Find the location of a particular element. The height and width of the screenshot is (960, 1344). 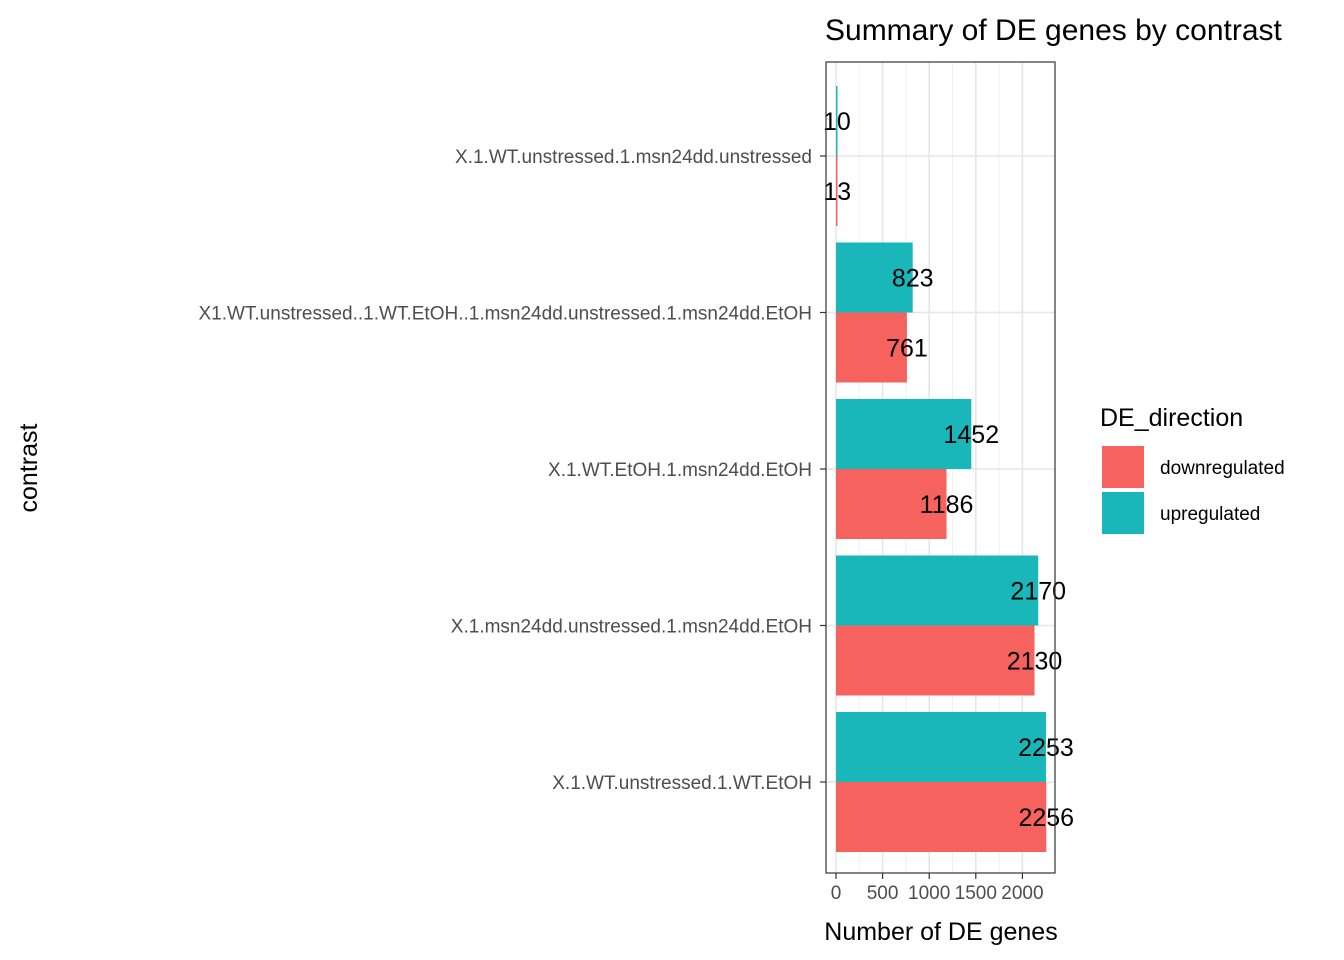

y-axis-title: contrast is located at coordinates (29, 467).